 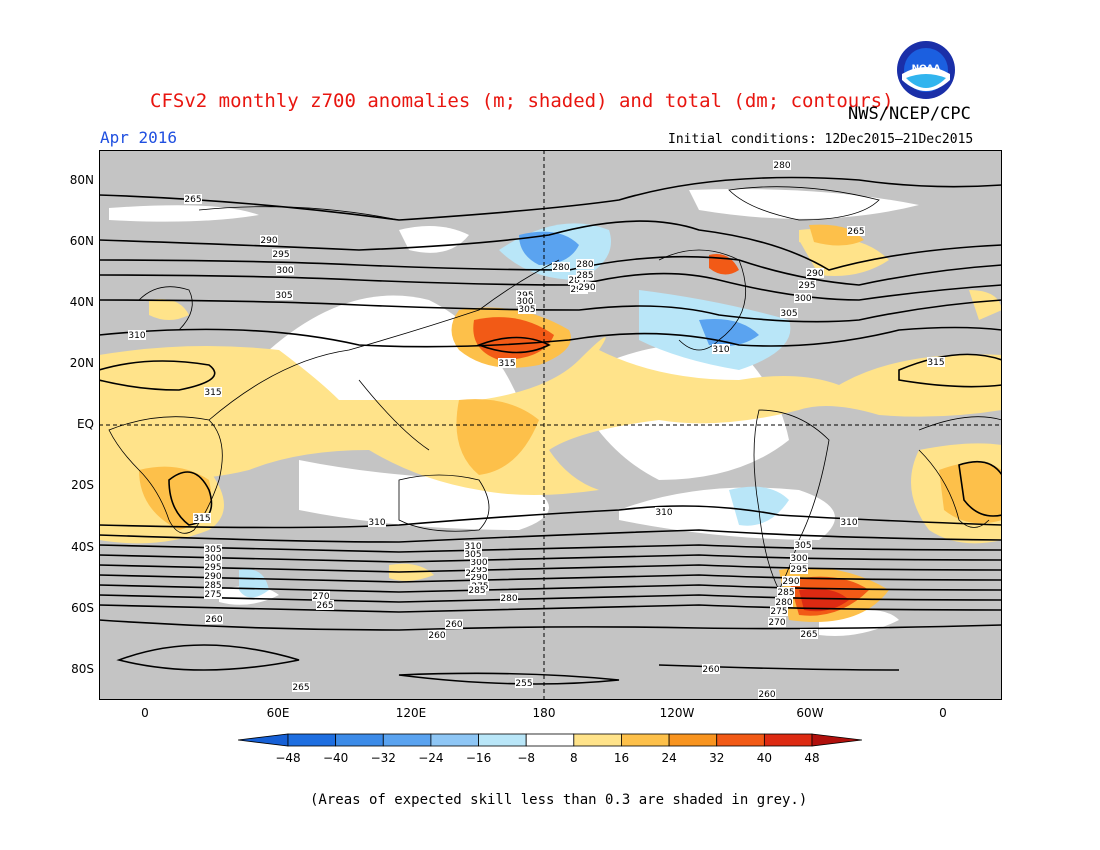 I want to click on lon-label: 120E, so click(x=411, y=713).